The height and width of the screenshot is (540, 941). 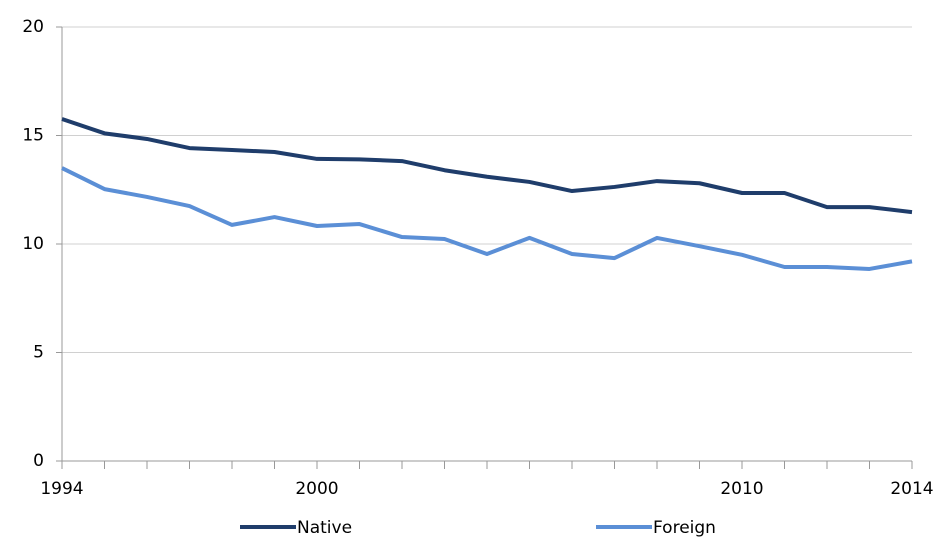 I want to click on y-tick-label: 0, so click(x=38, y=461).